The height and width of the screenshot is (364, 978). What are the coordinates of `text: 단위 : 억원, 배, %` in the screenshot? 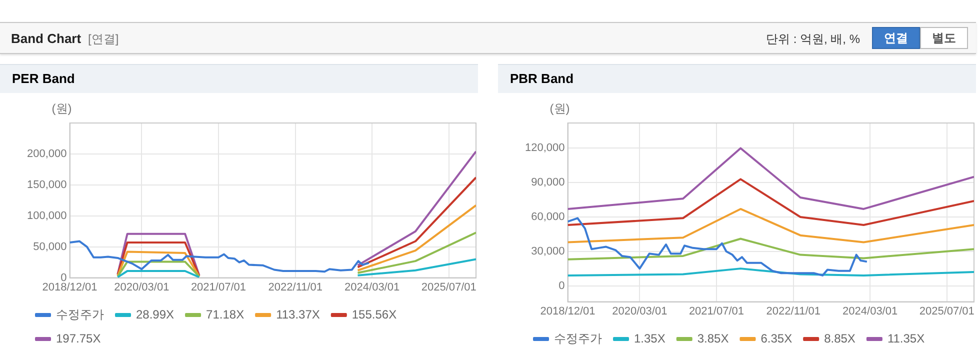 It's located at (813, 39).